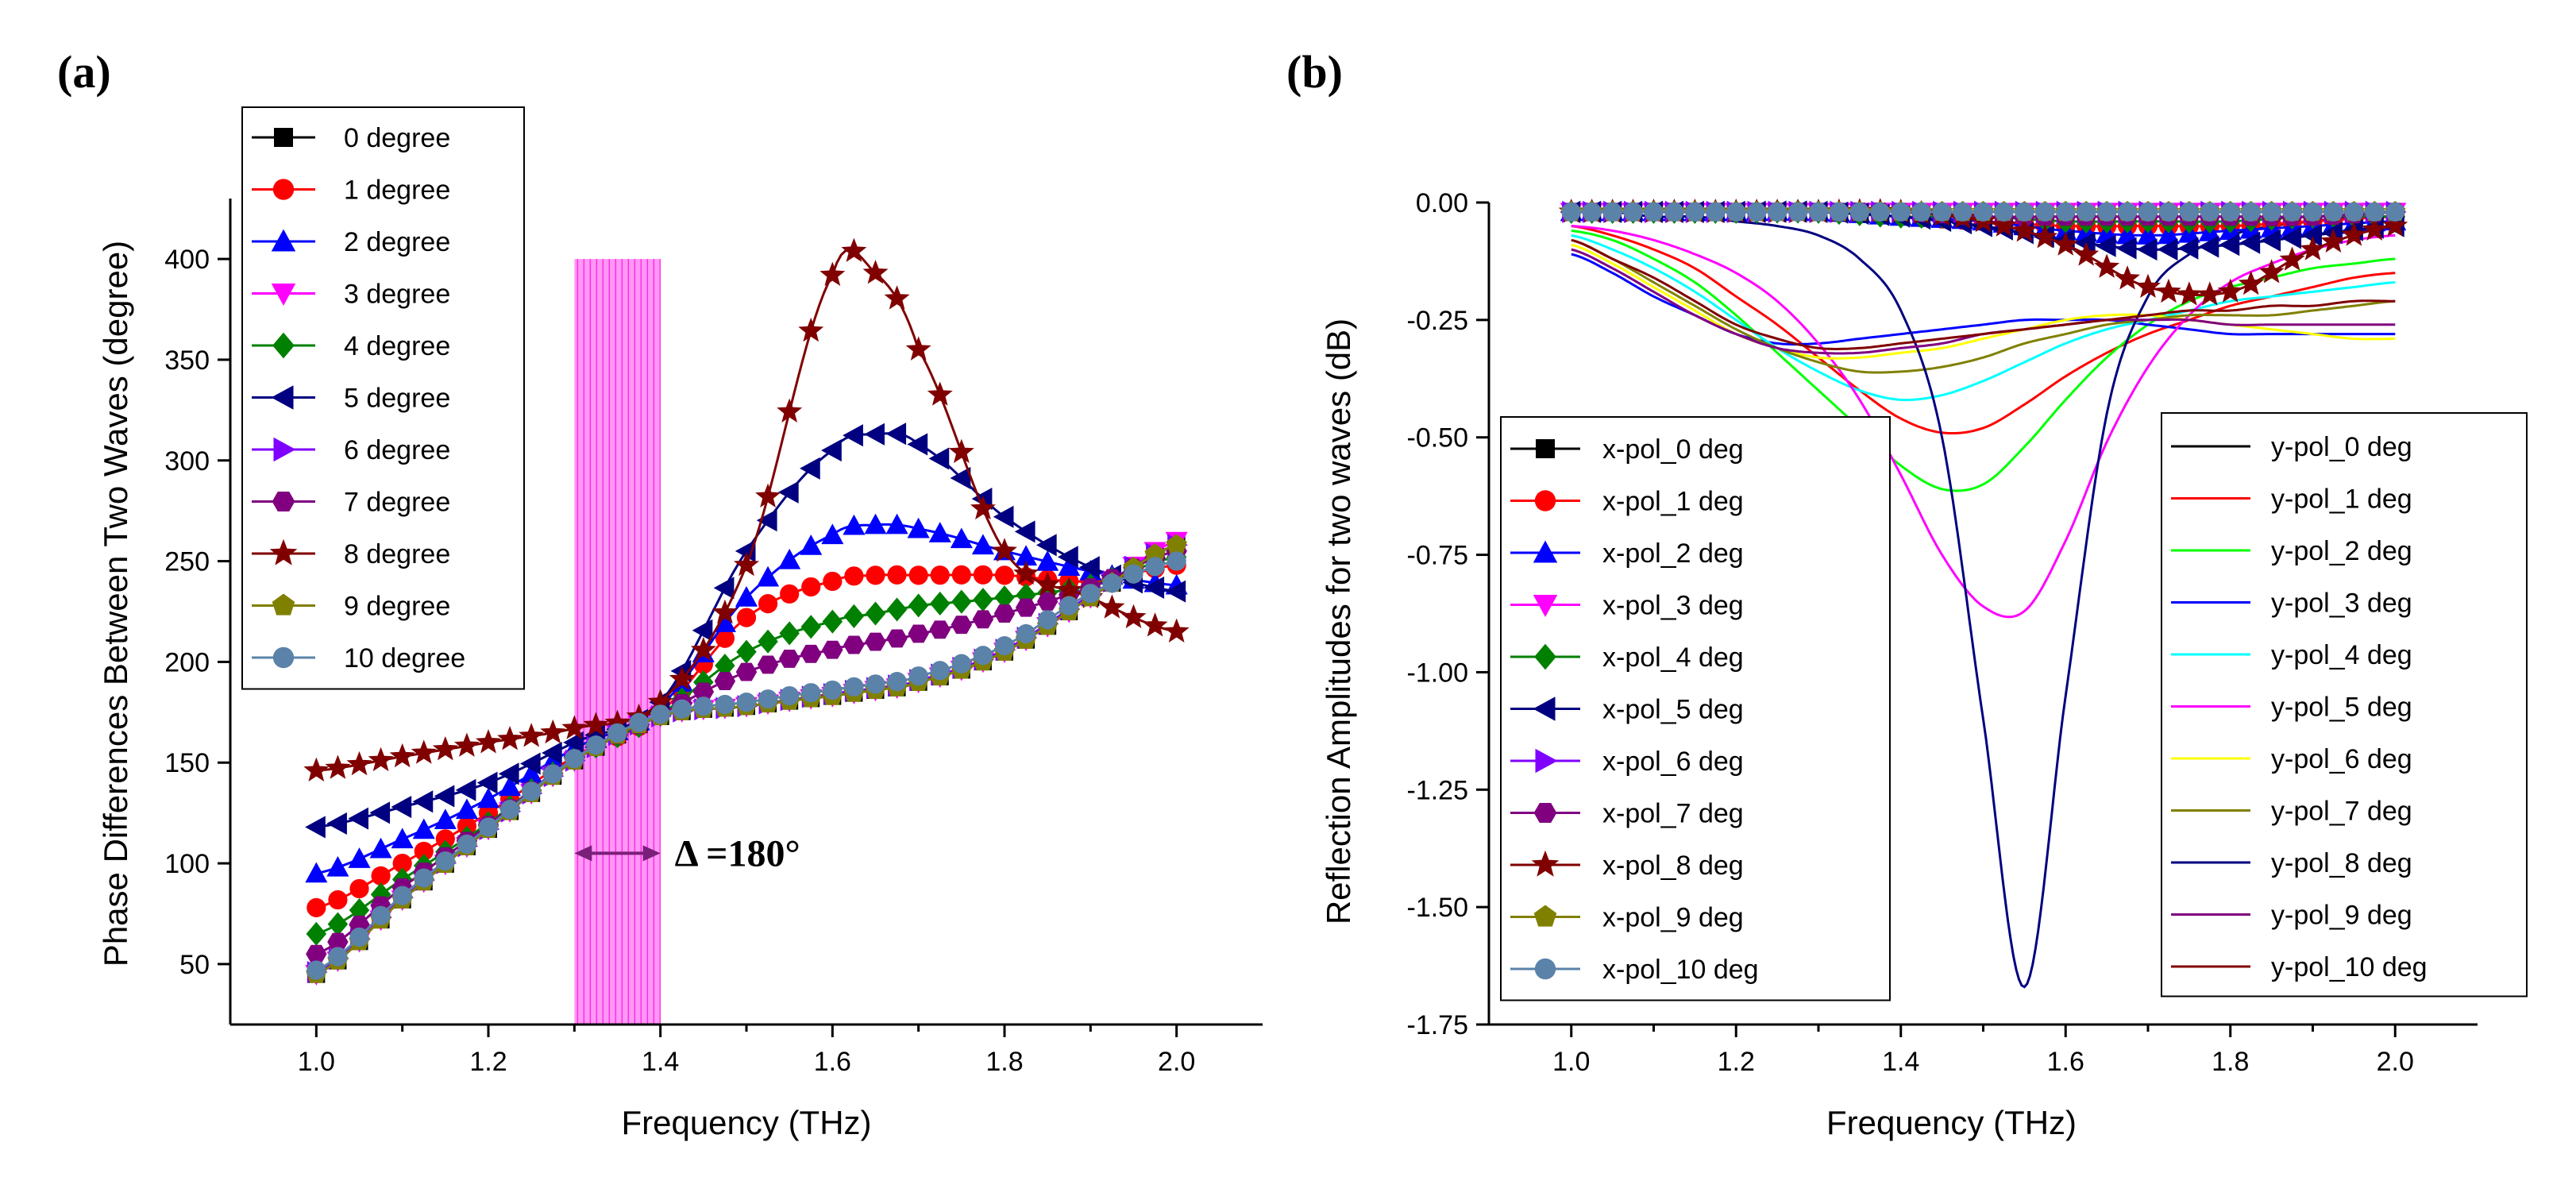 This screenshot has height=1204, width=2576. What do you see at coordinates (1673, 866) in the screenshot?
I see `legend-label: x-pol_8 deg` at bounding box center [1673, 866].